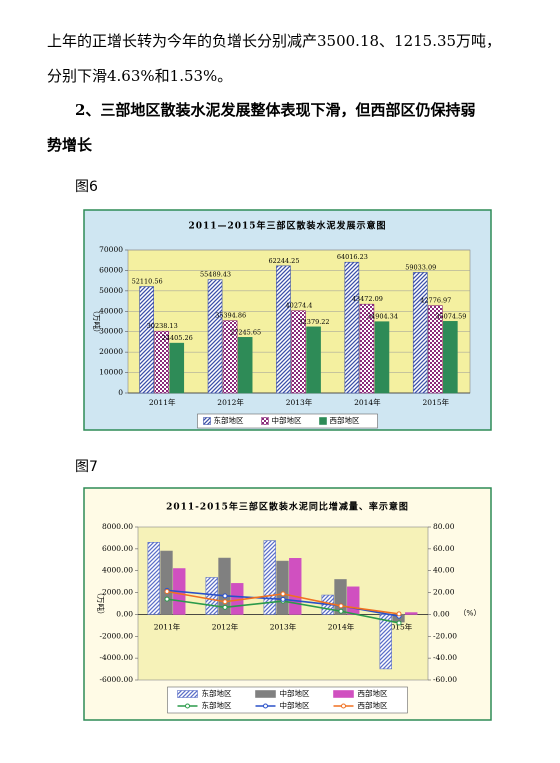 This screenshot has width=560, height=763. I want to click on y2-tick-label: -20.00, so click(445, 635).